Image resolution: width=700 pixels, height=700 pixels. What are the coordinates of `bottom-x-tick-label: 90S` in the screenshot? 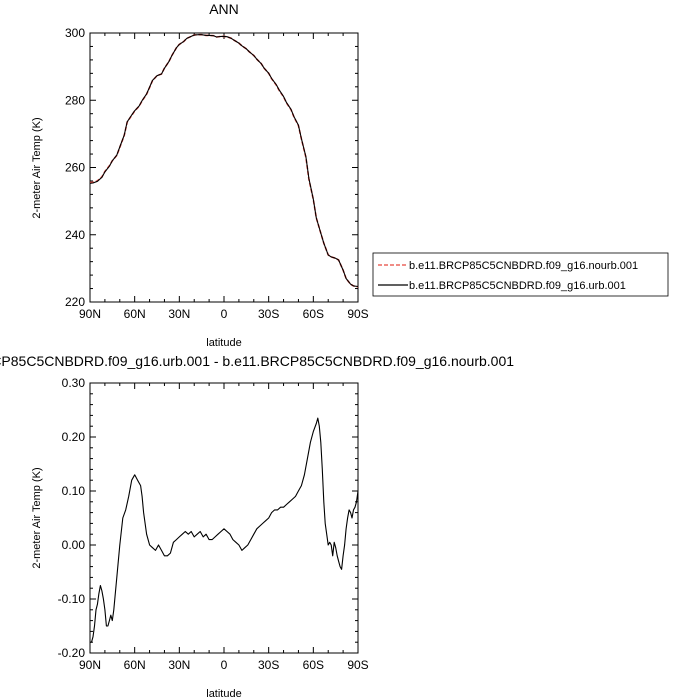 It's located at (357, 665).